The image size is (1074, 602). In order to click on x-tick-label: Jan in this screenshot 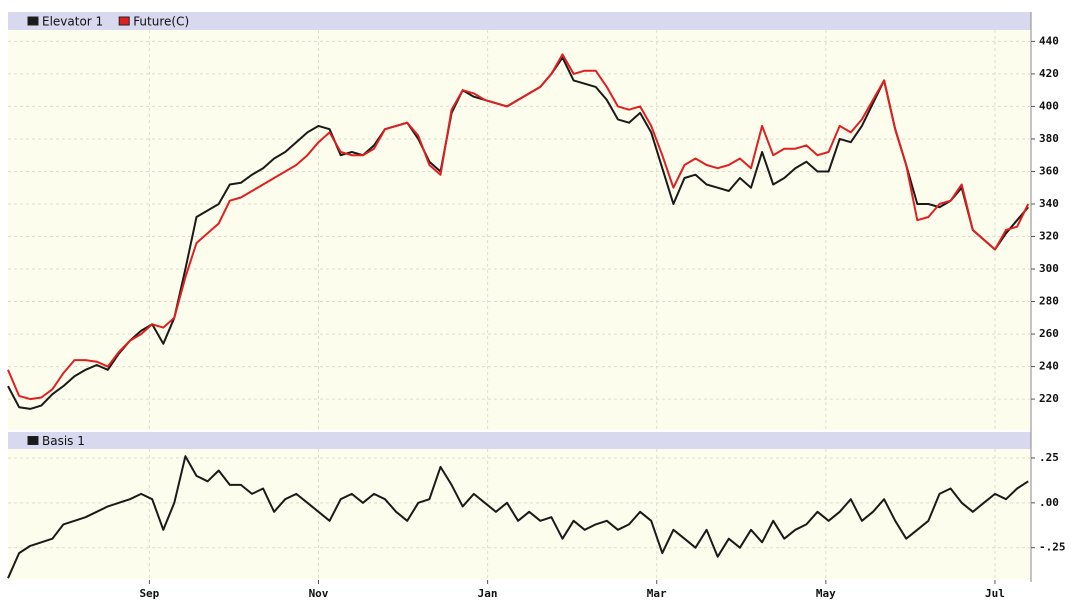, I will do `click(488, 593)`.